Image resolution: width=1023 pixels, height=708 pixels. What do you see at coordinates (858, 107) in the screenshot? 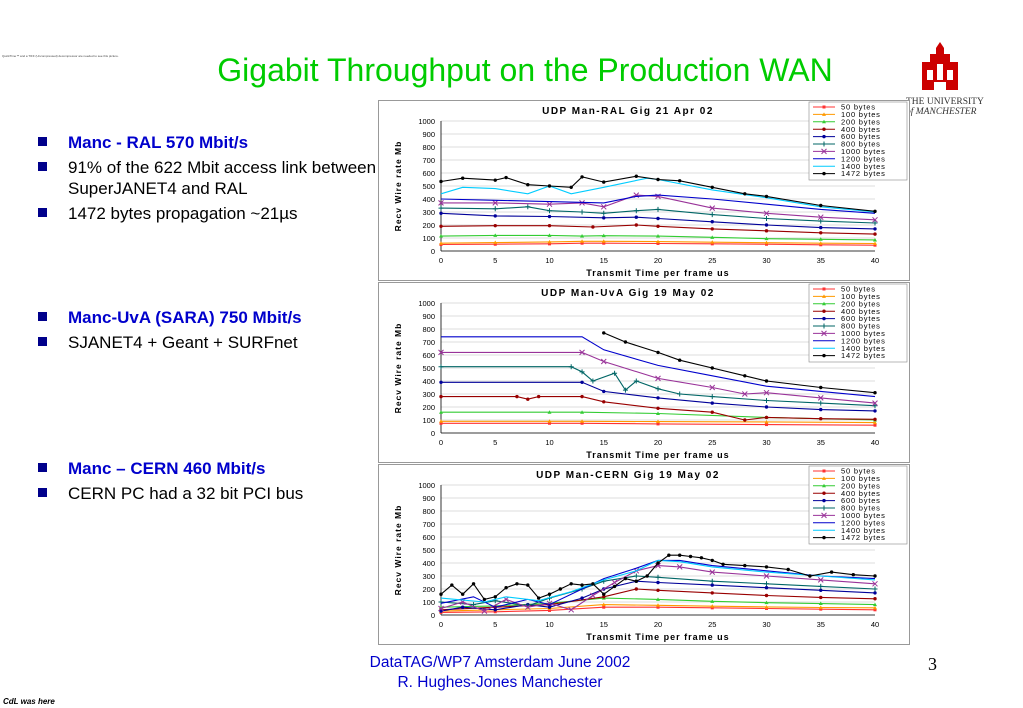
I see `legend-label: 50 bytes` at bounding box center [858, 107].